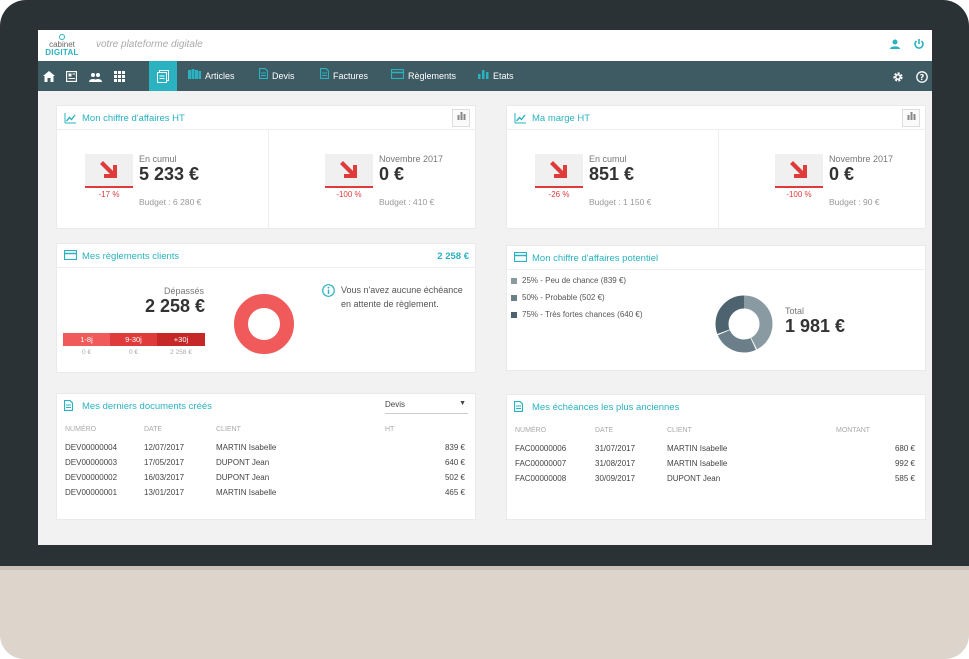 This screenshot has height=659, width=969. I want to click on documents-card-title: Mes derniers documents créés, so click(147, 406).